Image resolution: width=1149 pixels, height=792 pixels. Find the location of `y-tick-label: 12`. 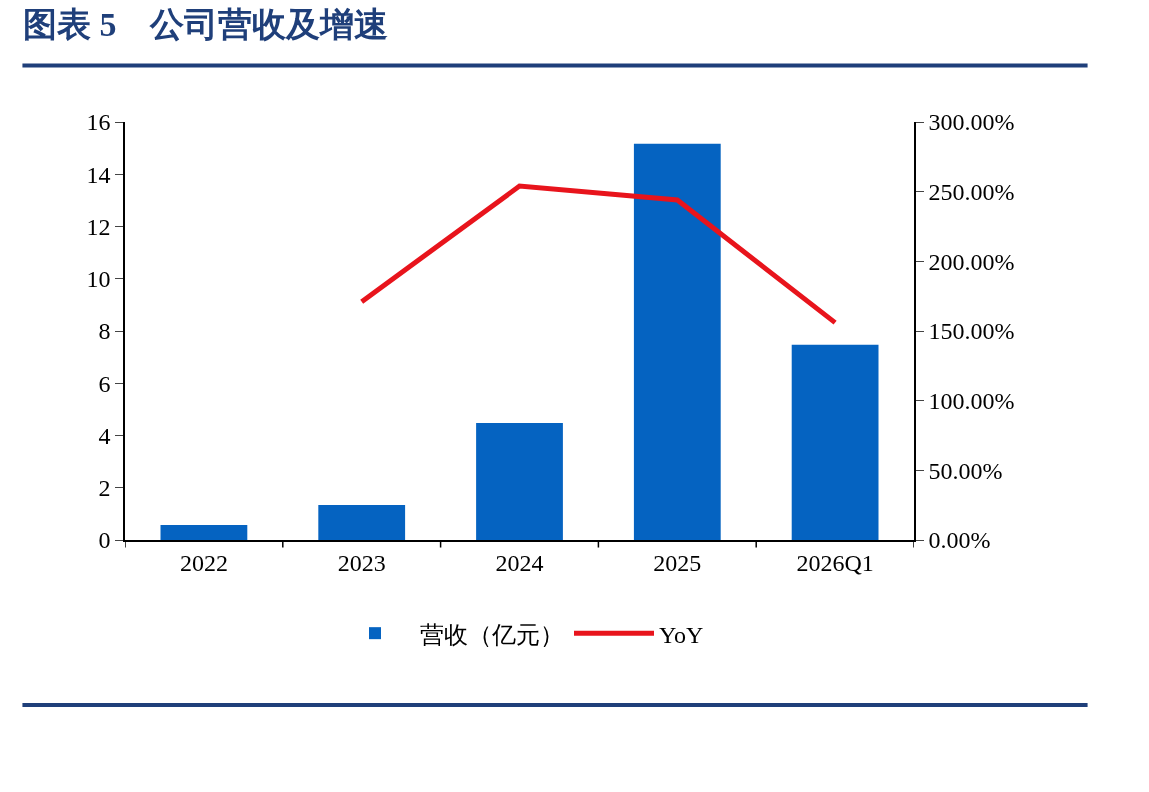

y-tick-label: 12 is located at coordinates (98, 226).